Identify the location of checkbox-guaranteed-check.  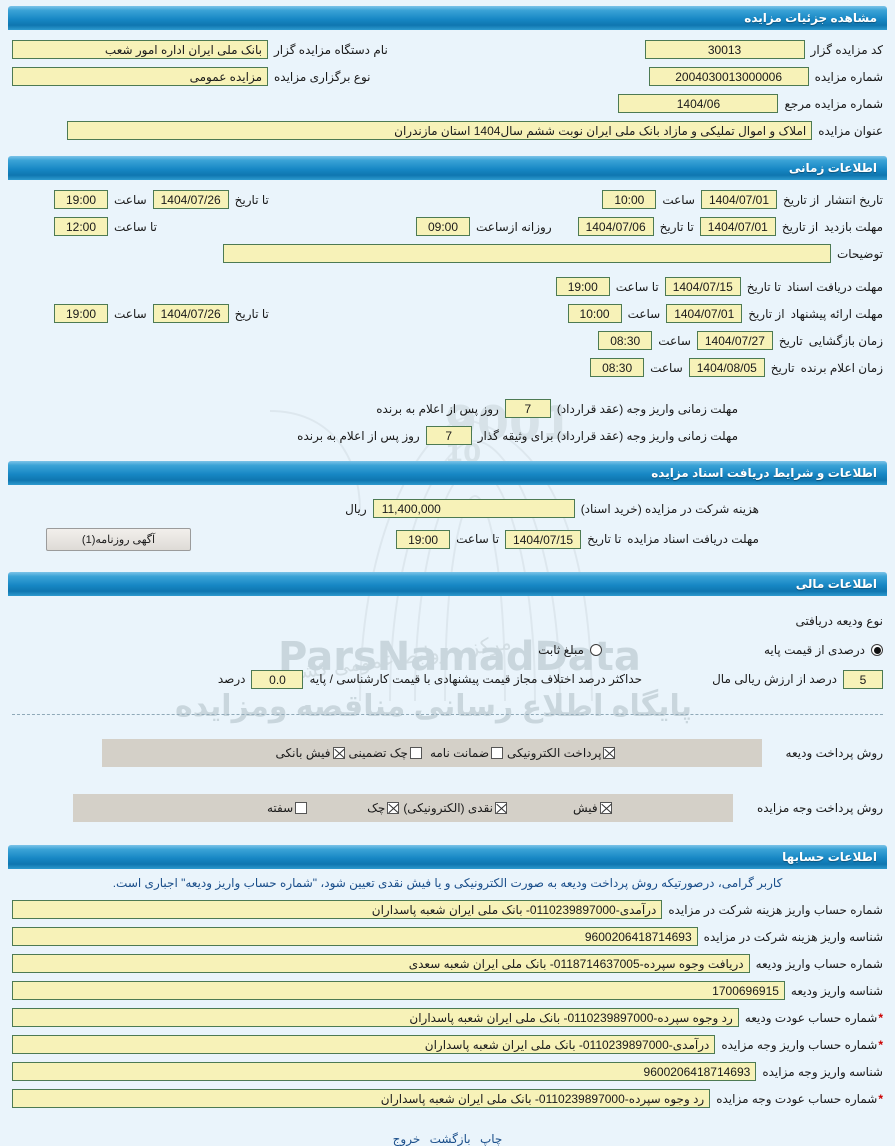
(415, 753).